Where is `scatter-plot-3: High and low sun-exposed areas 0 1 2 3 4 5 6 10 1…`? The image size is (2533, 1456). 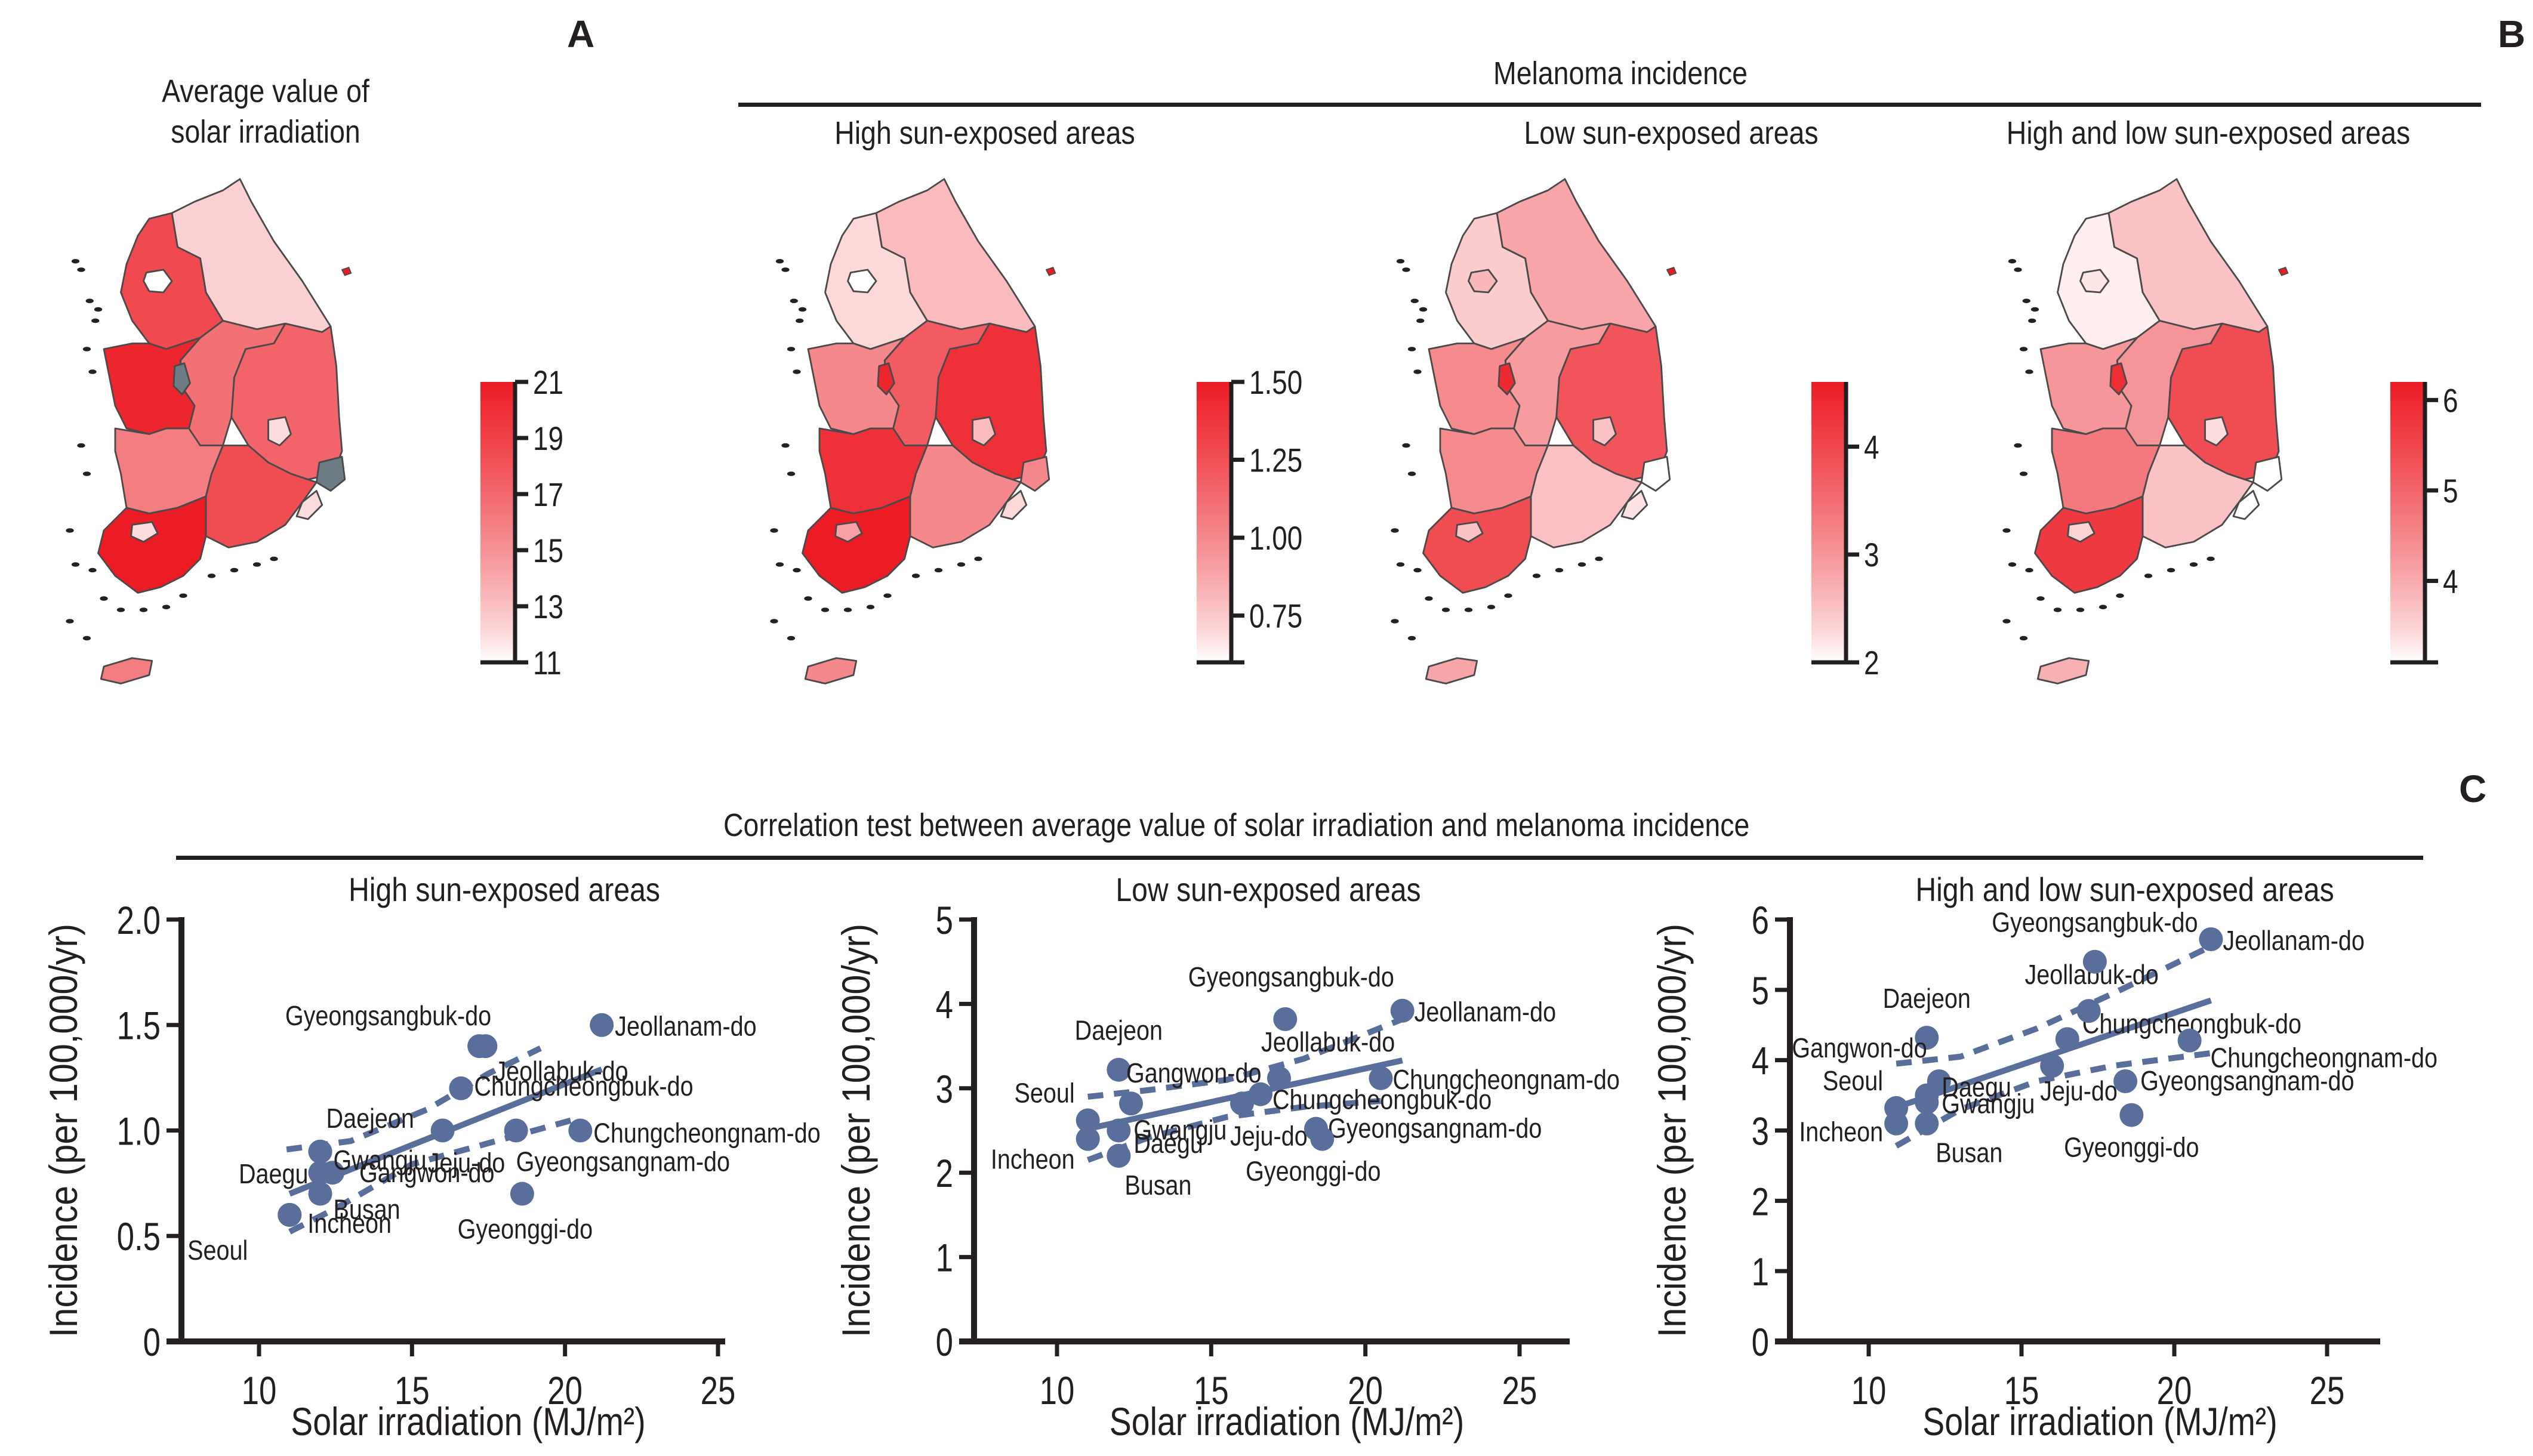 scatter-plot-3: High and low sun-exposed areas 0 1 2 3 4 5 6 10 1… is located at coordinates (2044, 1157).